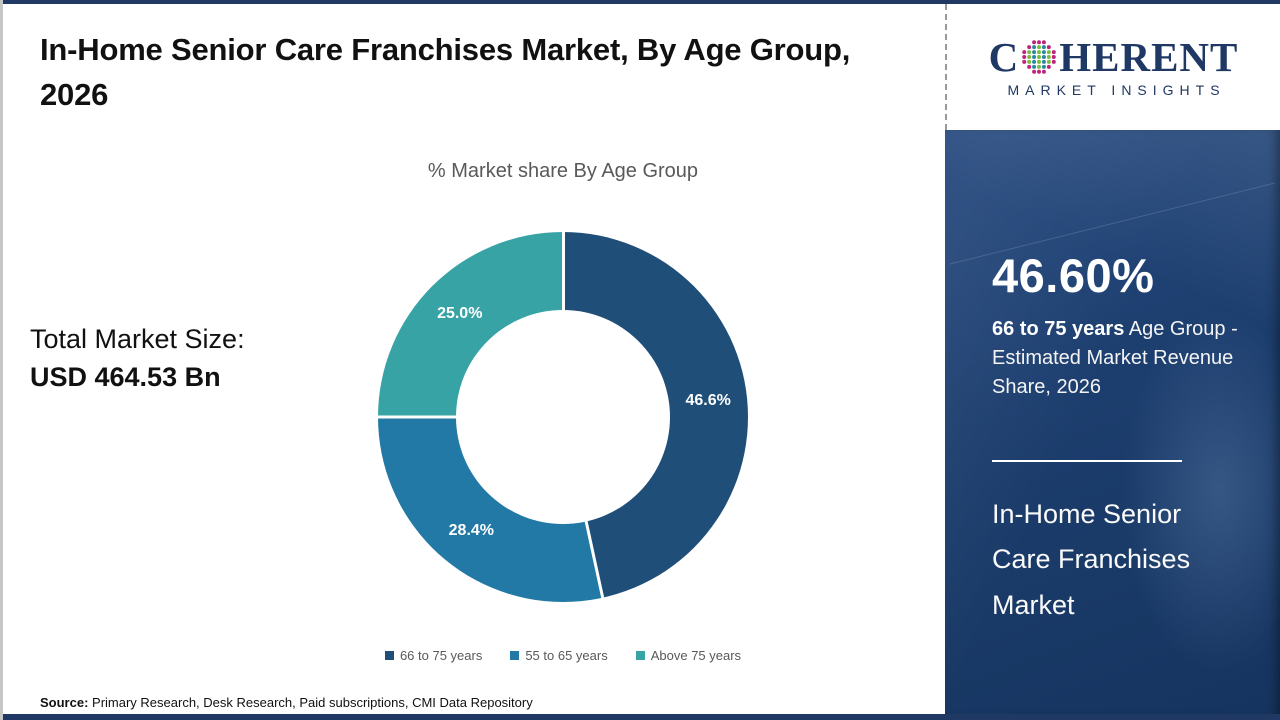 The image size is (1280, 720). What do you see at coordinates (125, 377) in the screenshot?
I see `total-market-size-value: USD 464.53 Bn` at bounding box center [125, 377].